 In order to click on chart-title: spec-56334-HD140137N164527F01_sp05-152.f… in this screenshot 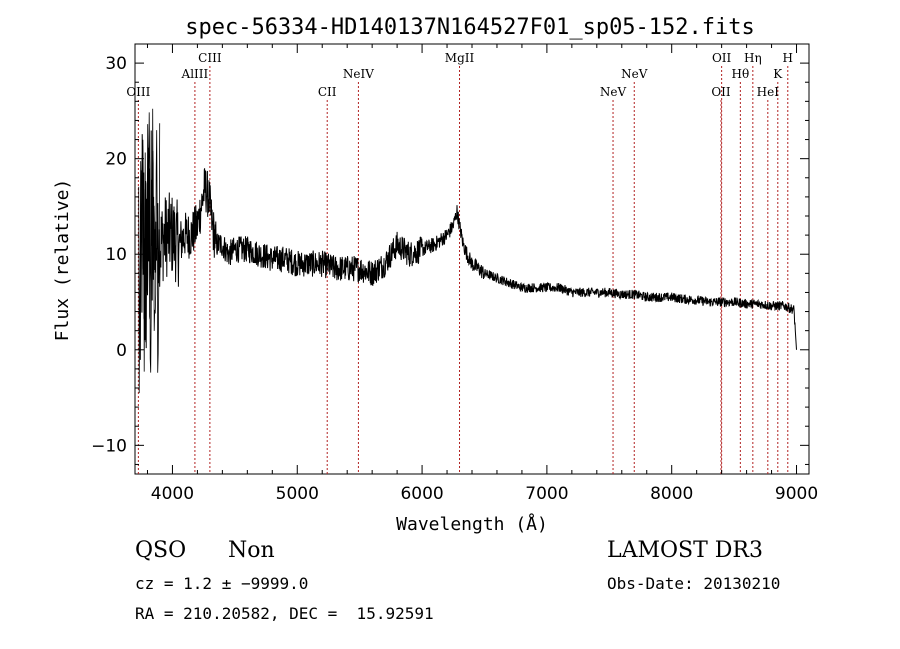, I will do `click(470, 27)`.